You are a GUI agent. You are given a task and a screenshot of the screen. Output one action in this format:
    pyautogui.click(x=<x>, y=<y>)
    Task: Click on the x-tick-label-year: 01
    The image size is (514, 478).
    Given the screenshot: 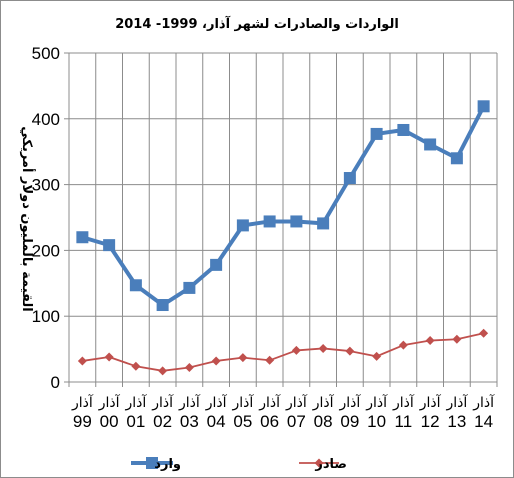 What is the action you would take?
    pyautogui.click(x=135, y=421)
    